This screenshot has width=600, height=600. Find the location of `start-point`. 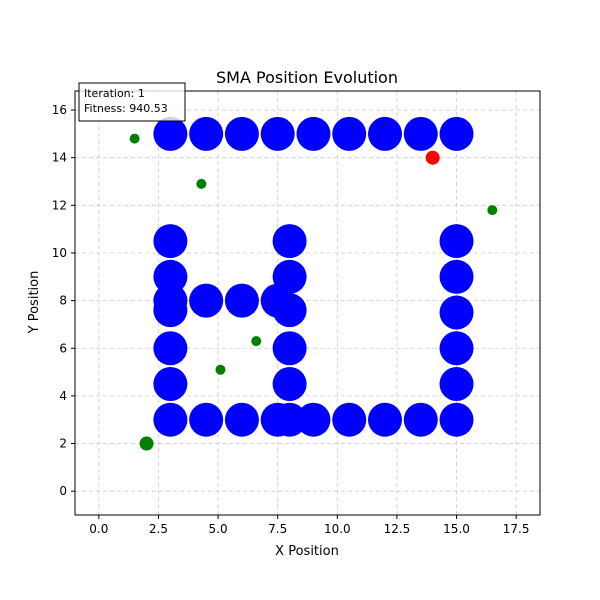

start-point is located at coordinates (146, 443).